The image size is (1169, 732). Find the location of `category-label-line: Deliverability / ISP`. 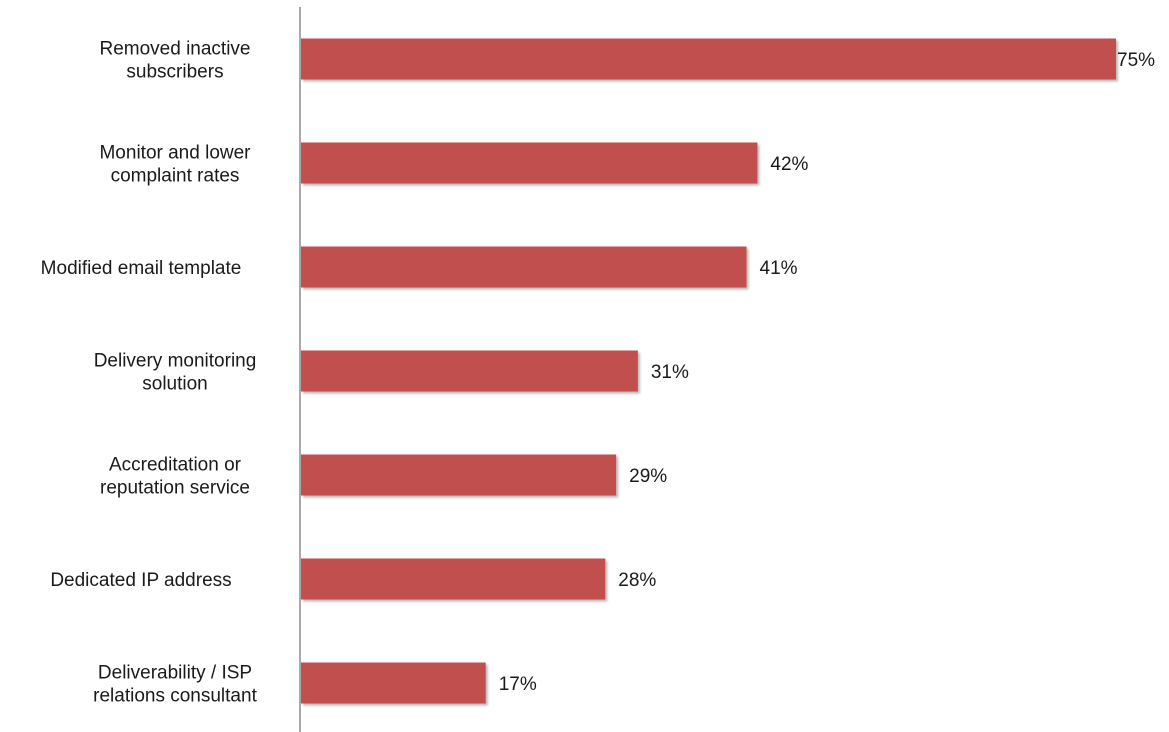

category-label-line: Deliverability / ISP is located at coordinates (175, 673).